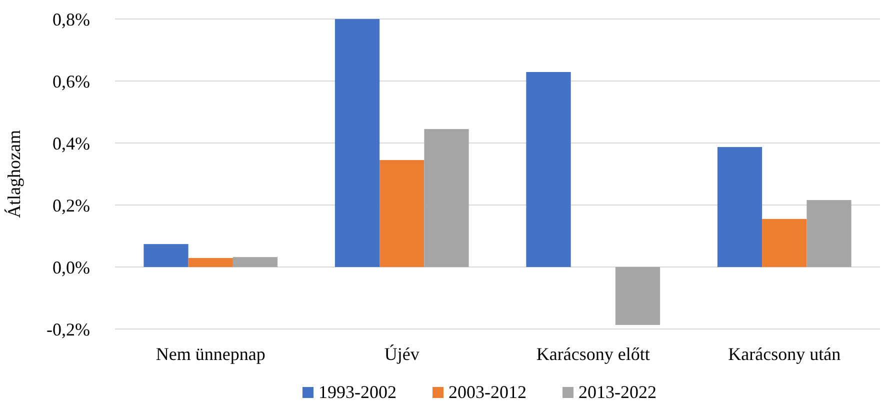 The image size is (887, 407). I want to click on legend-label: 1993-2002, so click(357, 392).